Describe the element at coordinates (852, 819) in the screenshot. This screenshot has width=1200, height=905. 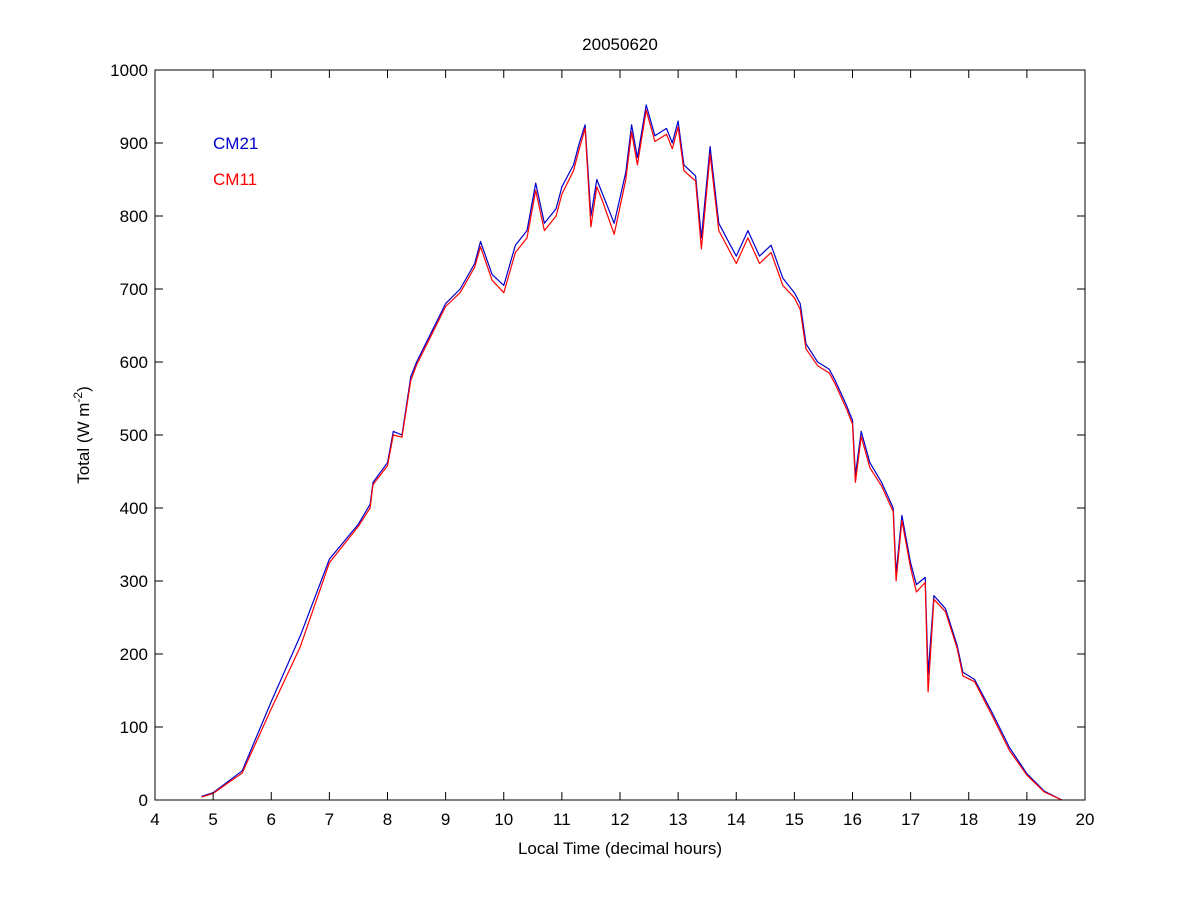
I see `x-tick-label: 16` at that location.